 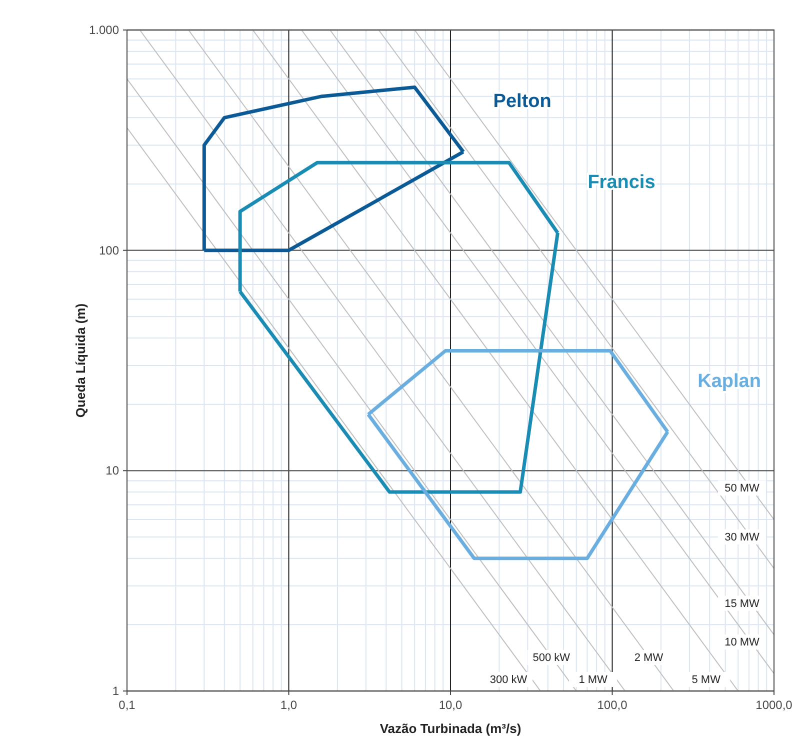 What do you see at coordinates (522, 101) in the screenshot?
I see `text: Pelton` at bounding box center [522, 101].